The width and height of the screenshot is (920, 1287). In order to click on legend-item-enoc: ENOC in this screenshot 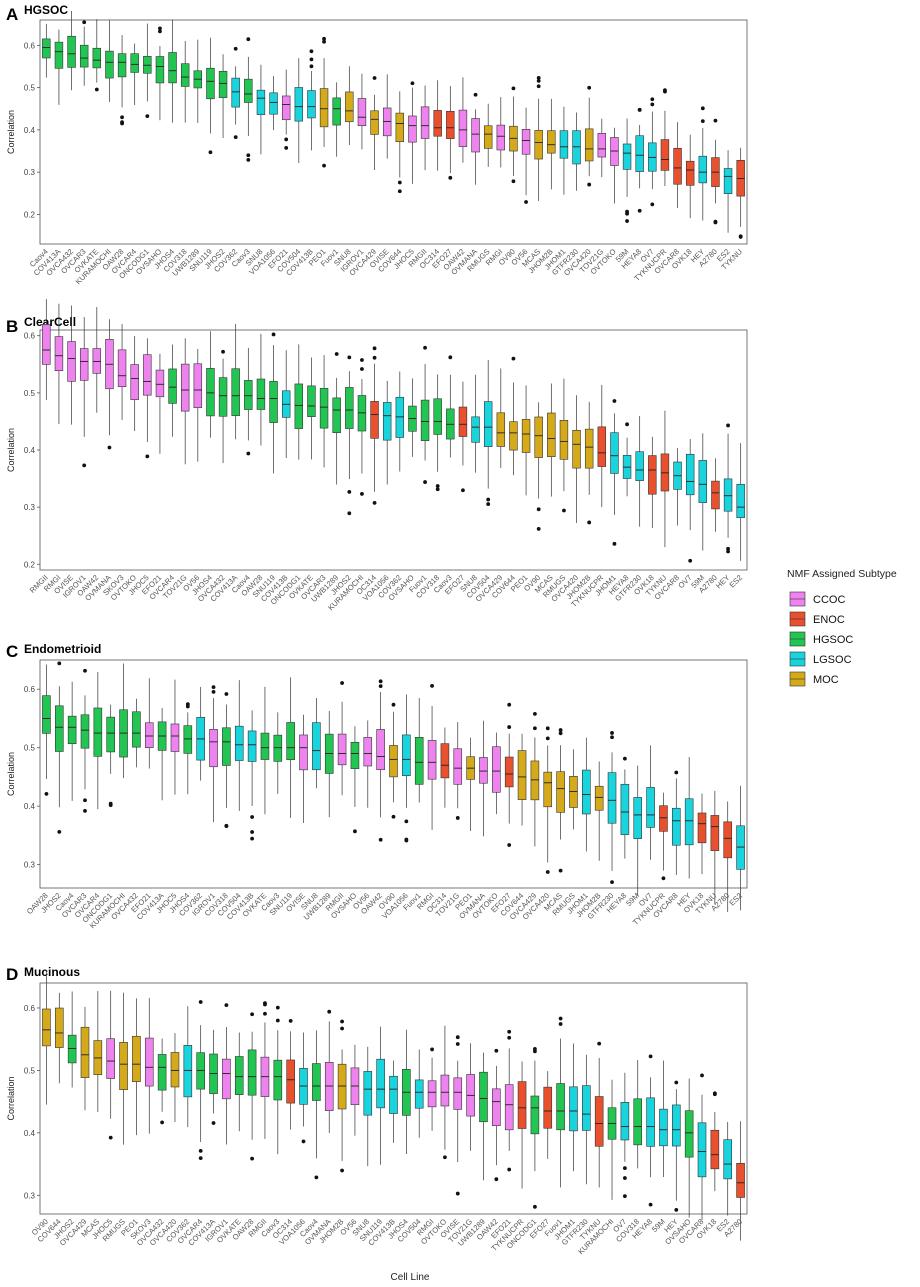, I will do `click(817, 619)`.